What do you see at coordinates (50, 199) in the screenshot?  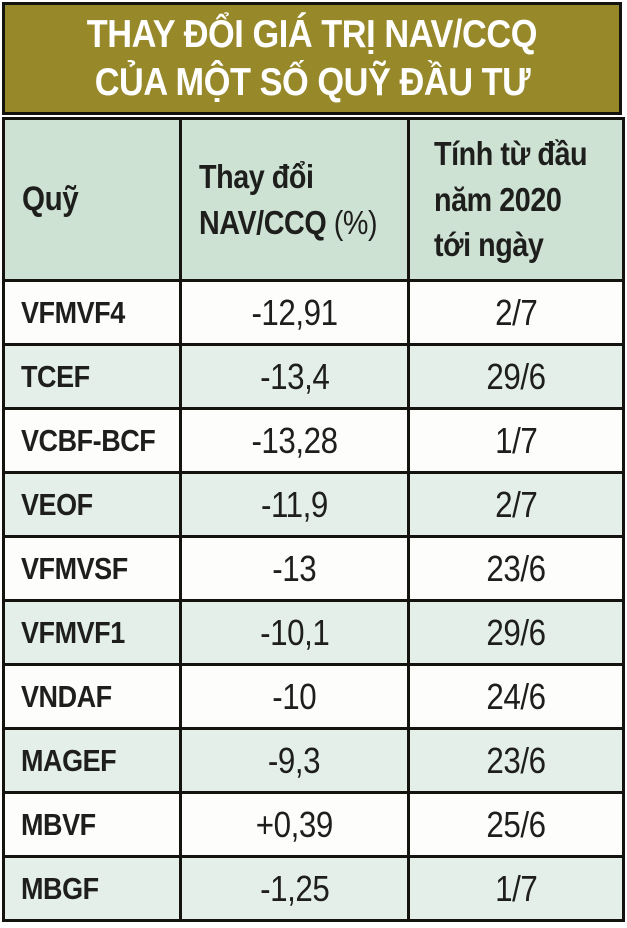 I see `header-fund-label: Quỹ` at bounding box center [50, 199].